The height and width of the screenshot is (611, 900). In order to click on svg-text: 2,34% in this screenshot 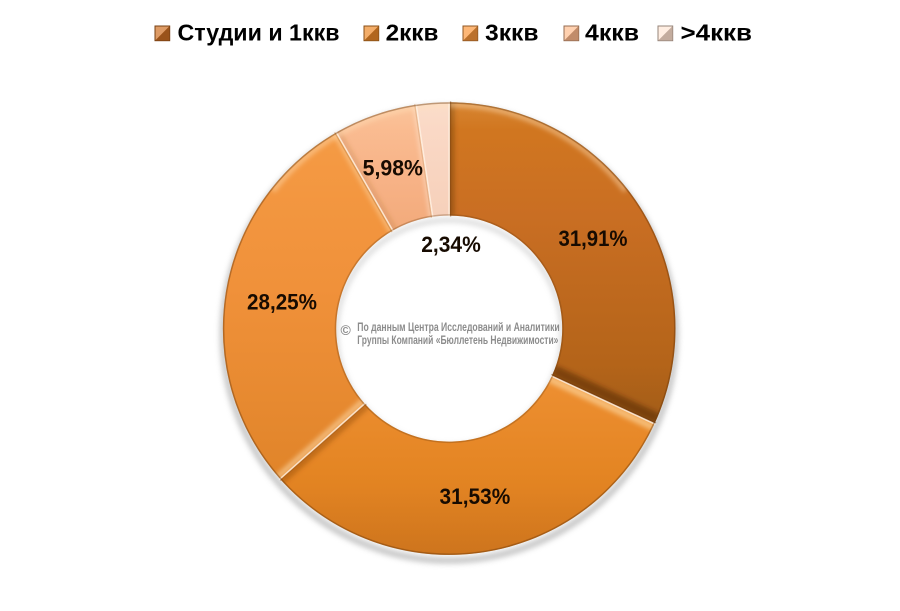, I will do `click(451, 244)`.